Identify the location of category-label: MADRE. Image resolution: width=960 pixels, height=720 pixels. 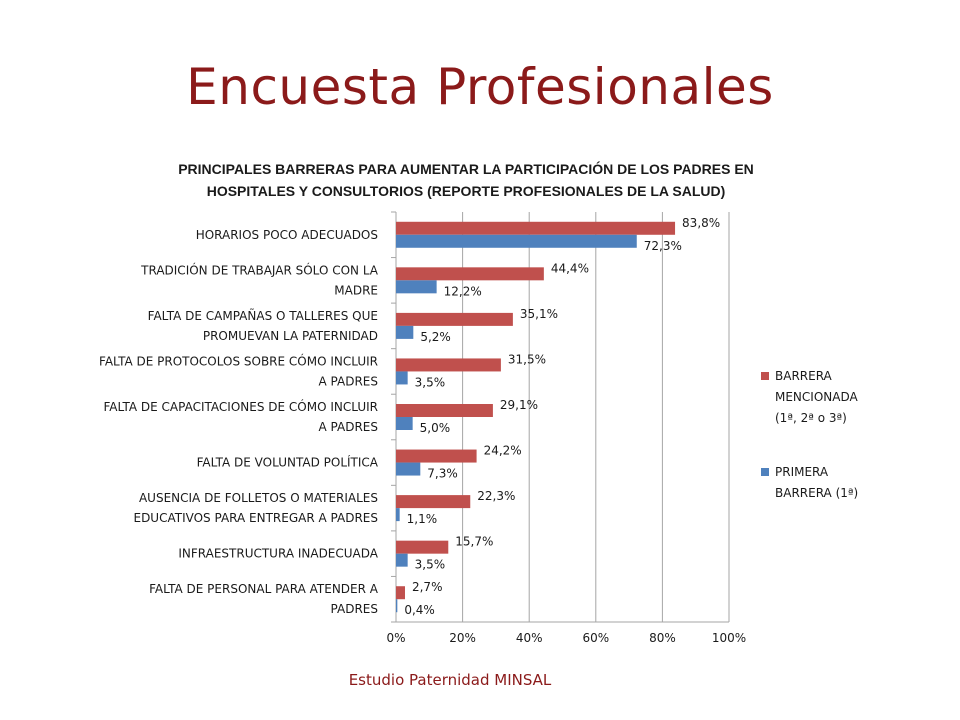
(356, 290).